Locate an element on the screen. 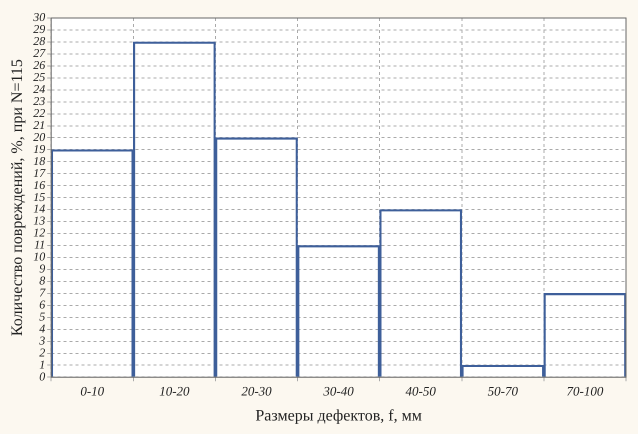  y-tick-label: 23 is located at coordinates (39, 101).